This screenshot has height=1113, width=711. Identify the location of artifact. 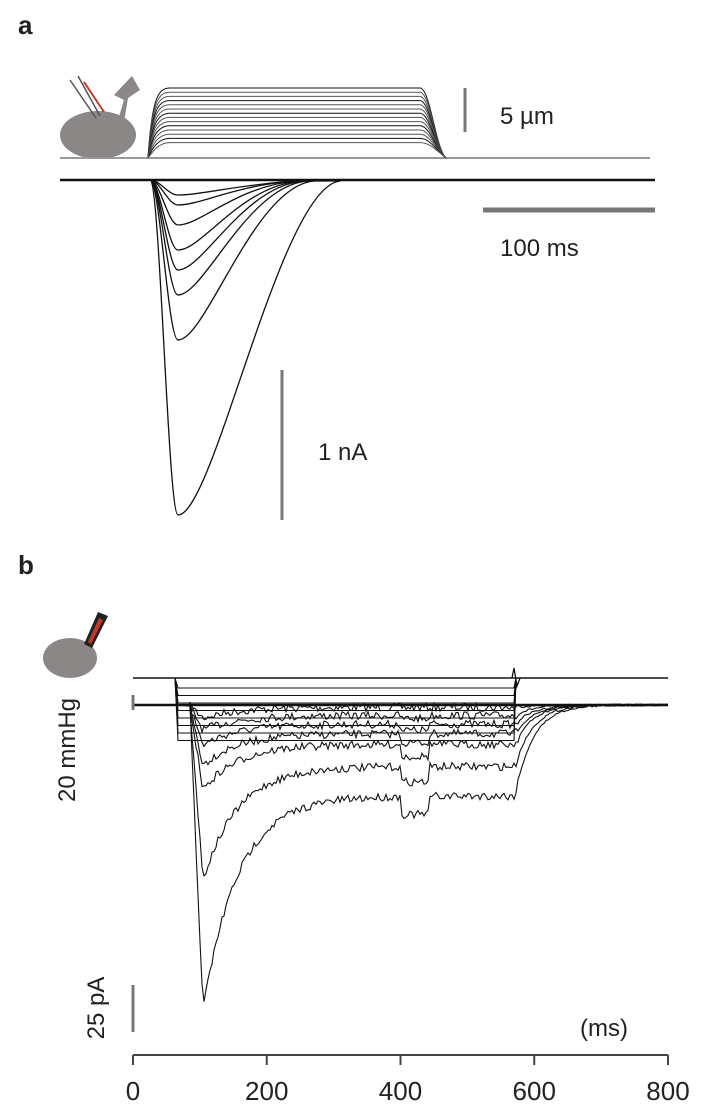
(516, 678).